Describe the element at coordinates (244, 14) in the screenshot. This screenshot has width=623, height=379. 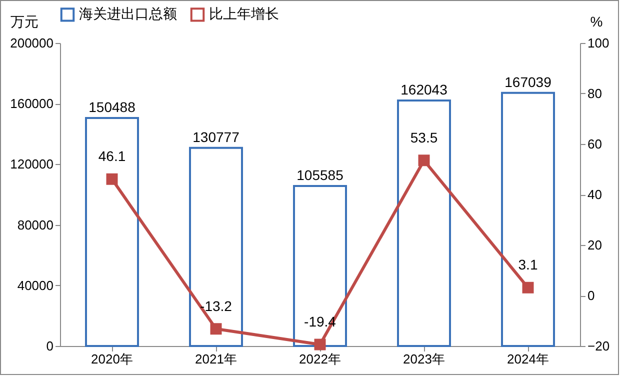
I see `legend-label: 比上年增长` at that location.